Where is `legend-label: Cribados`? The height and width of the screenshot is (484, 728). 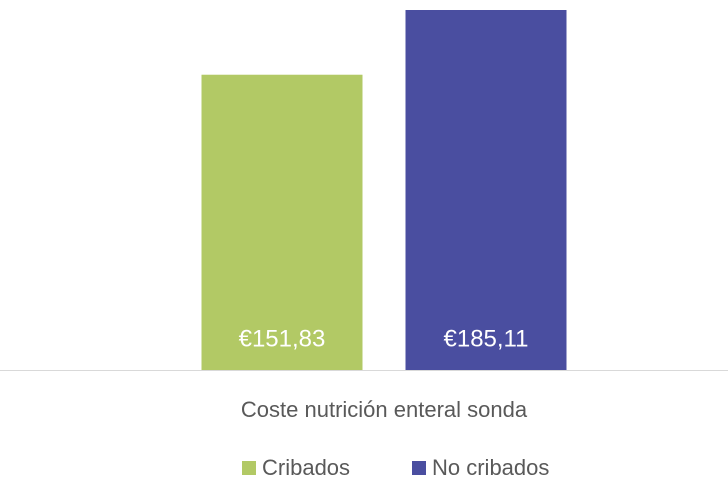 legend-label: Cribados is located at coordinates (306, 467).